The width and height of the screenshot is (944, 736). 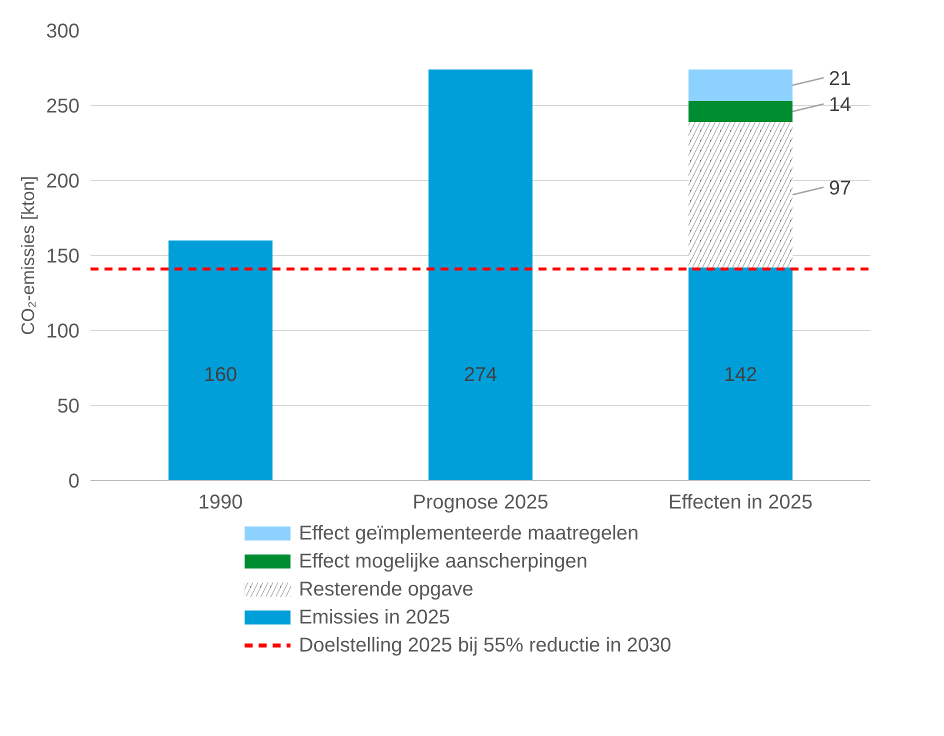 I want to click on legend-label: Effect geïmplementeerde maatregelen, so click(x=468, y=533).